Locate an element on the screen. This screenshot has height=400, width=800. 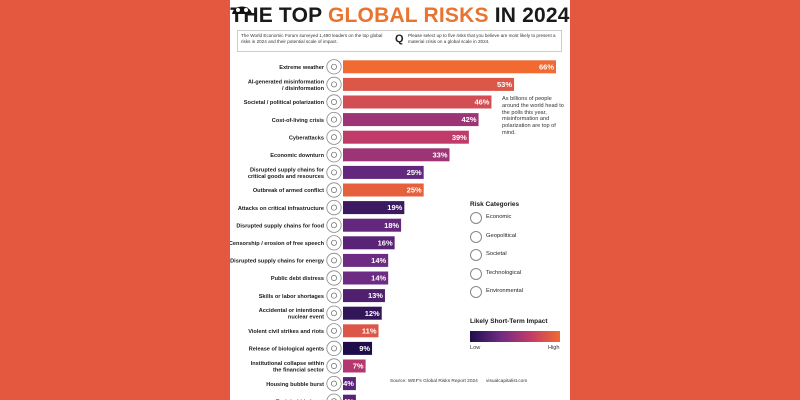
chart-row: Public debt distress 14% is located at coordinates (330, 278).